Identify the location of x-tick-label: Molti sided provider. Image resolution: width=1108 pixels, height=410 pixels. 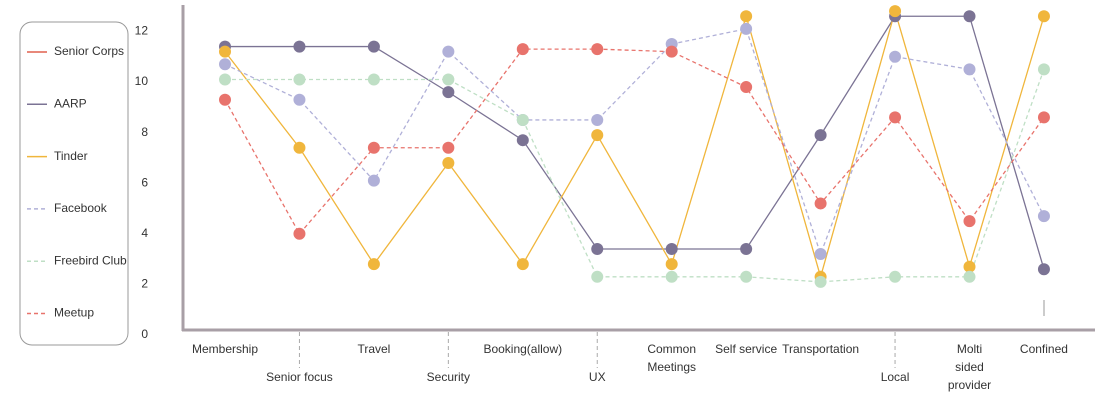
(969, 367).